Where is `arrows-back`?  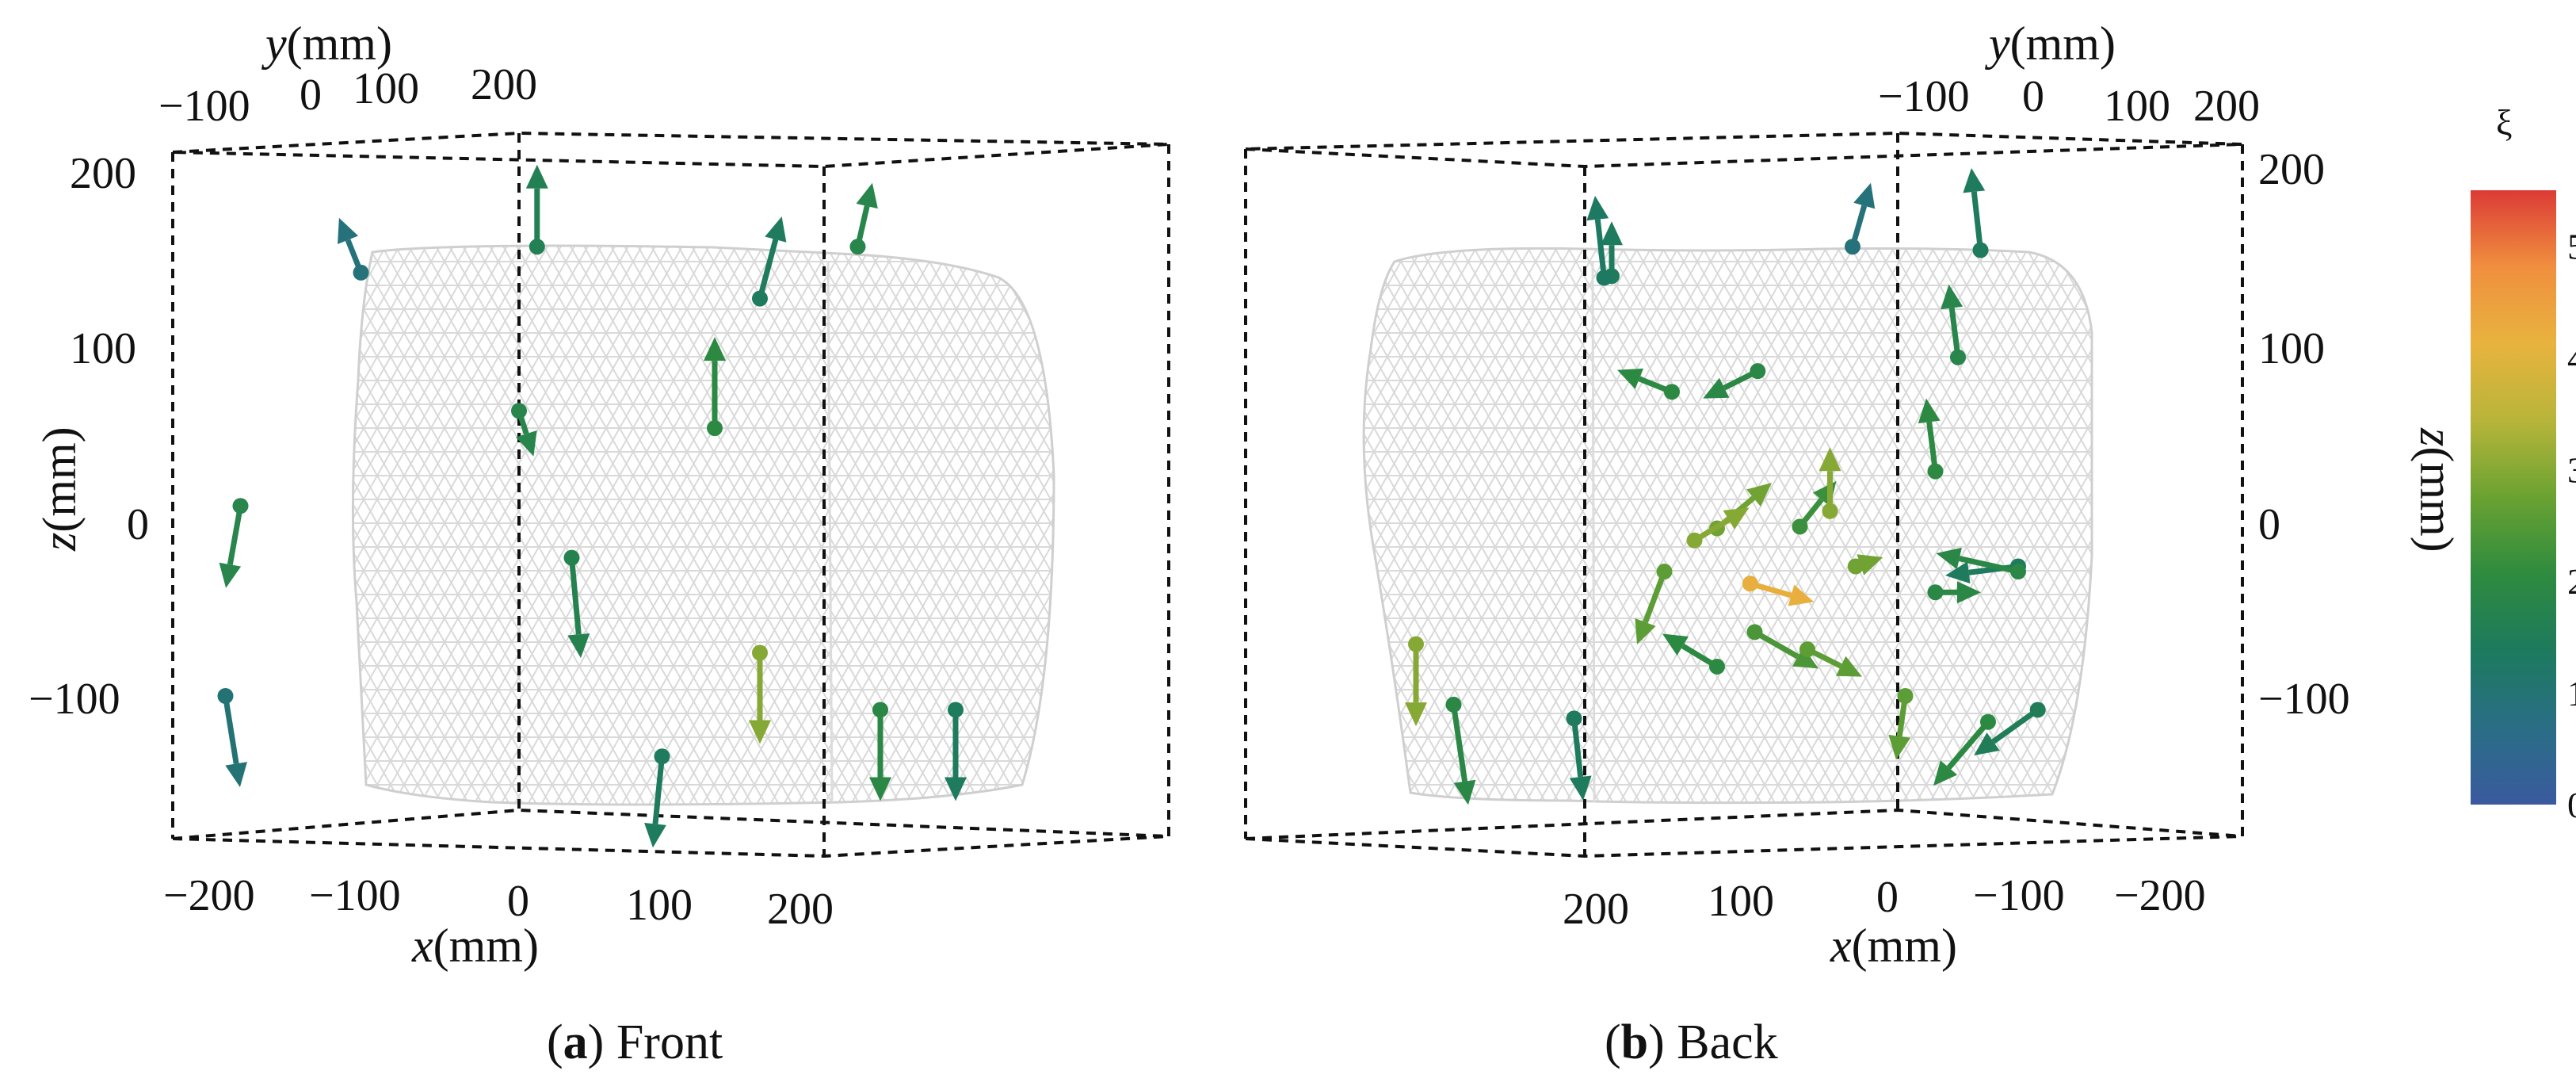 arrows-back is located at coordinates (1726, 486).